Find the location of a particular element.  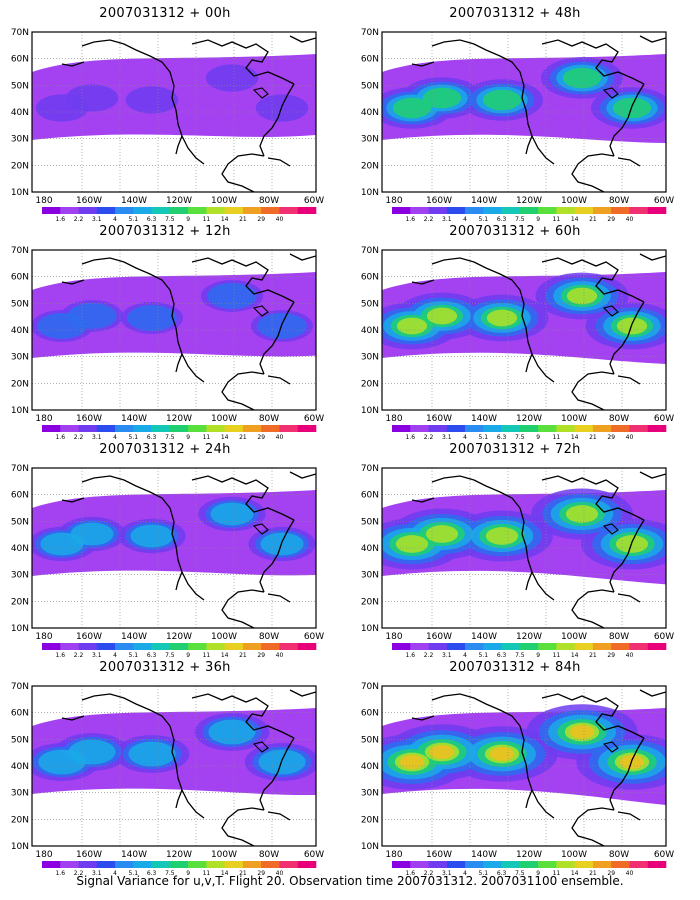

lon-tick-label: 180 is located at coordinates (393, 201).